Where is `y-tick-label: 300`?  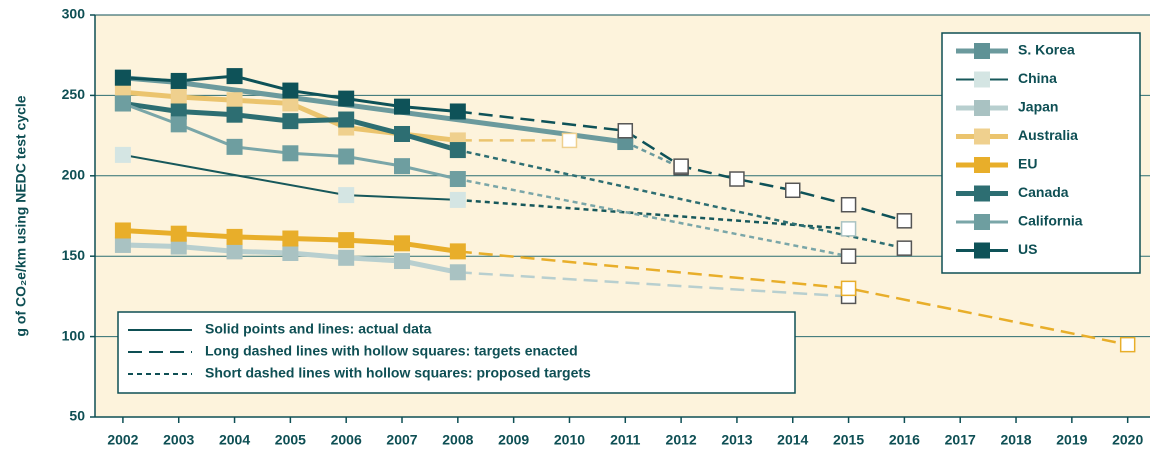
y-tick-label: 300 is located at coordinates (74, 14).